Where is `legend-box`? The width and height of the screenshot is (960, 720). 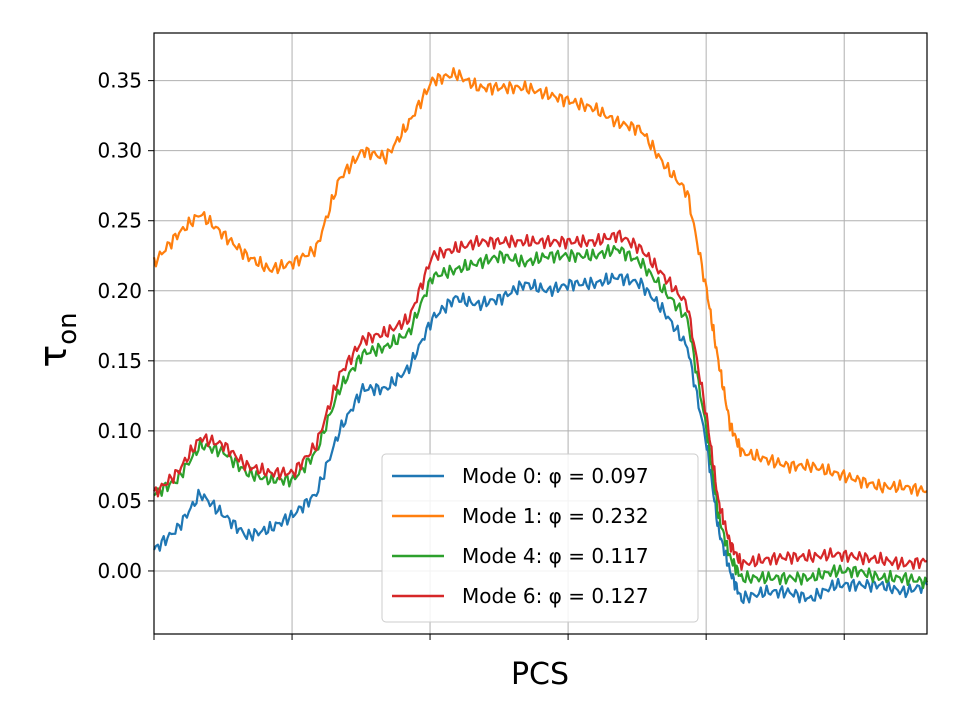
legend-box is located at coordinates (540, 538).